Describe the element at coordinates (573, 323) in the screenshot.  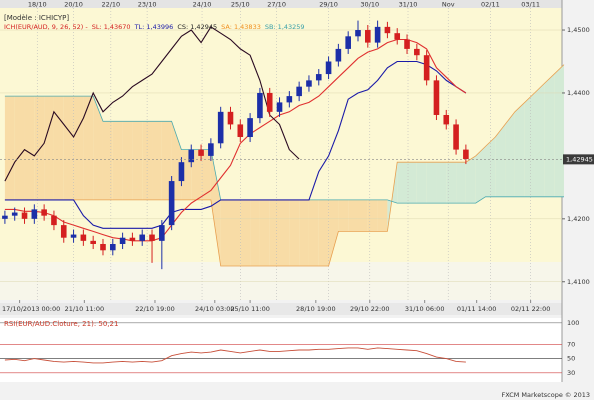
I see `y-tick-label: 100` at that location.